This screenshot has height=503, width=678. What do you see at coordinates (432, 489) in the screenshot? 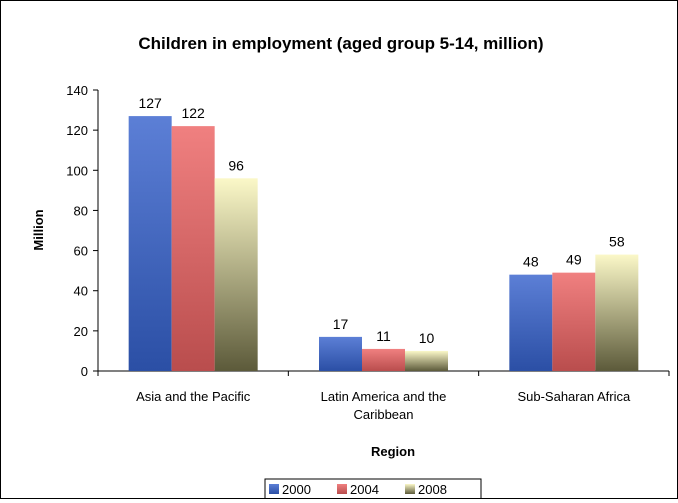
I see `legend-label-2008: 2008` at bounding box center [432, 489].